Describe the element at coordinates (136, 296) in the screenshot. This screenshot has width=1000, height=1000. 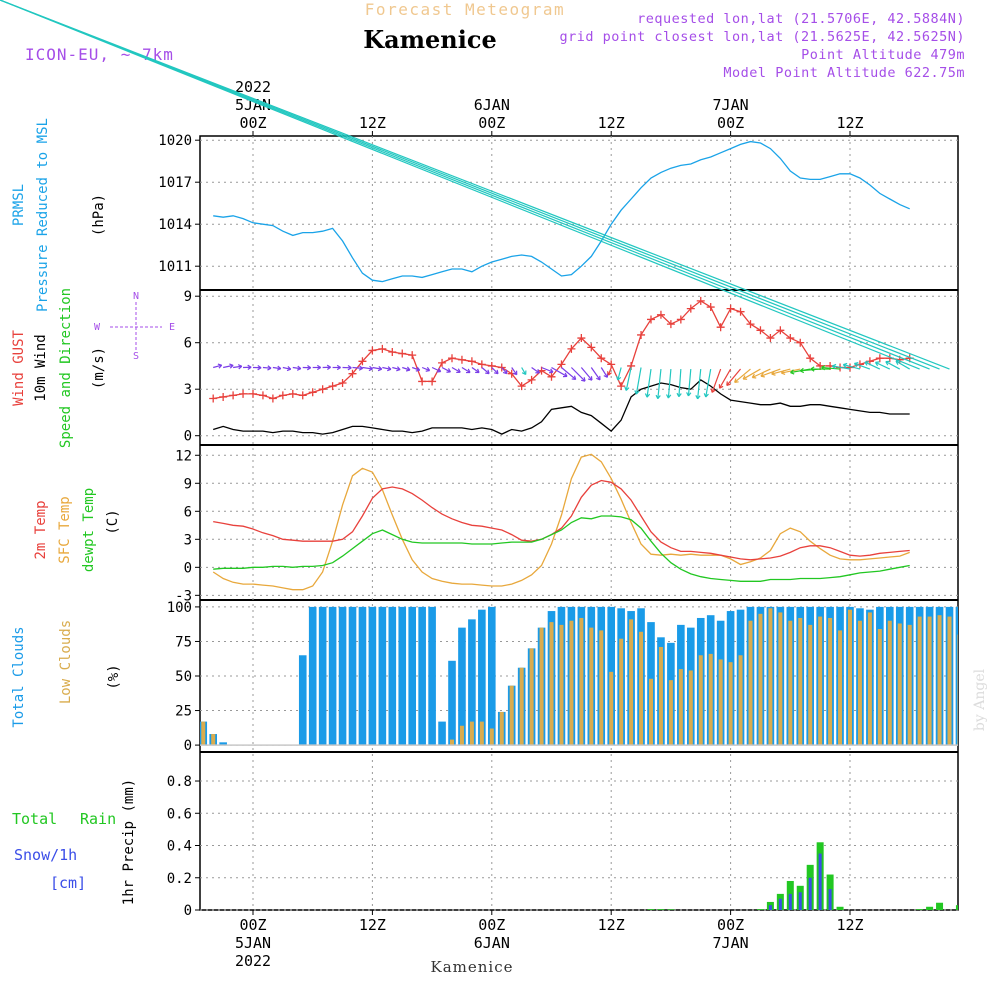
I see `compass-north: N` at that location.